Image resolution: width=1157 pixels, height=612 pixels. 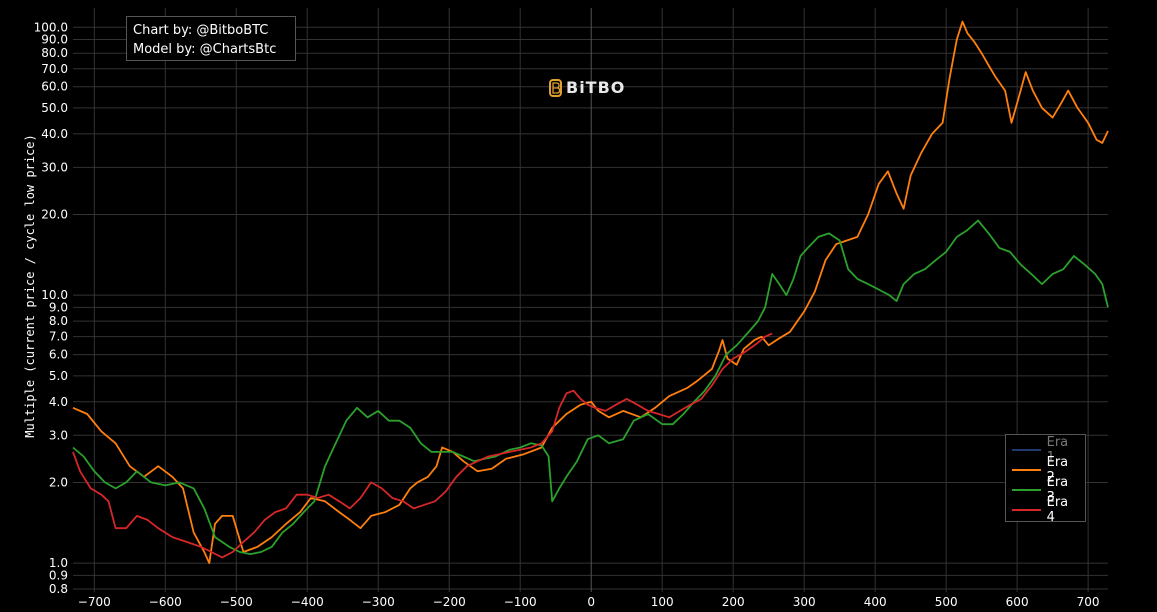 What do you see at coordinates (58, 575) in the screenshot?
I see `y-tick-label: 0.9` at bounding box center [58, 575].